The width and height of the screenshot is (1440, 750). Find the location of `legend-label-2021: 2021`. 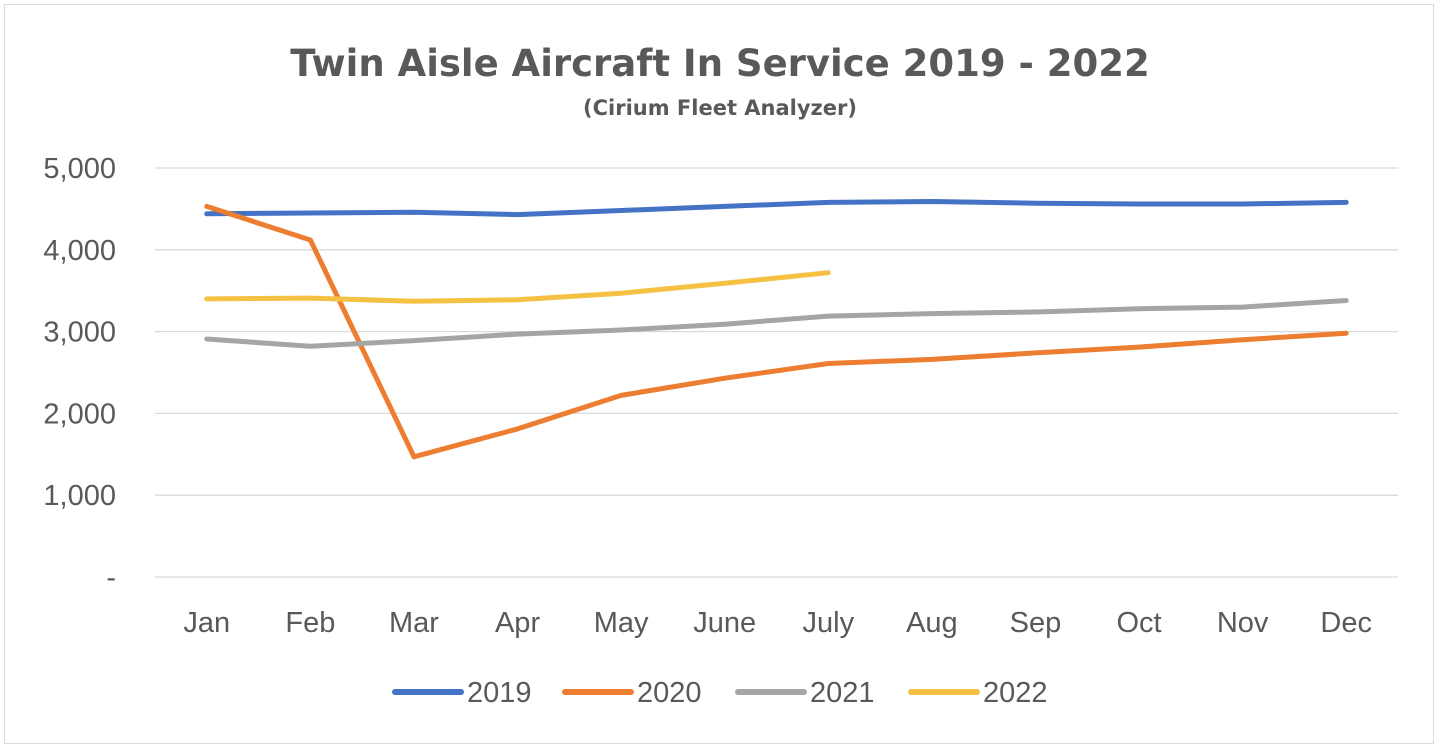

legend-label-2021: 2021 is located at coordinates (842, 693).